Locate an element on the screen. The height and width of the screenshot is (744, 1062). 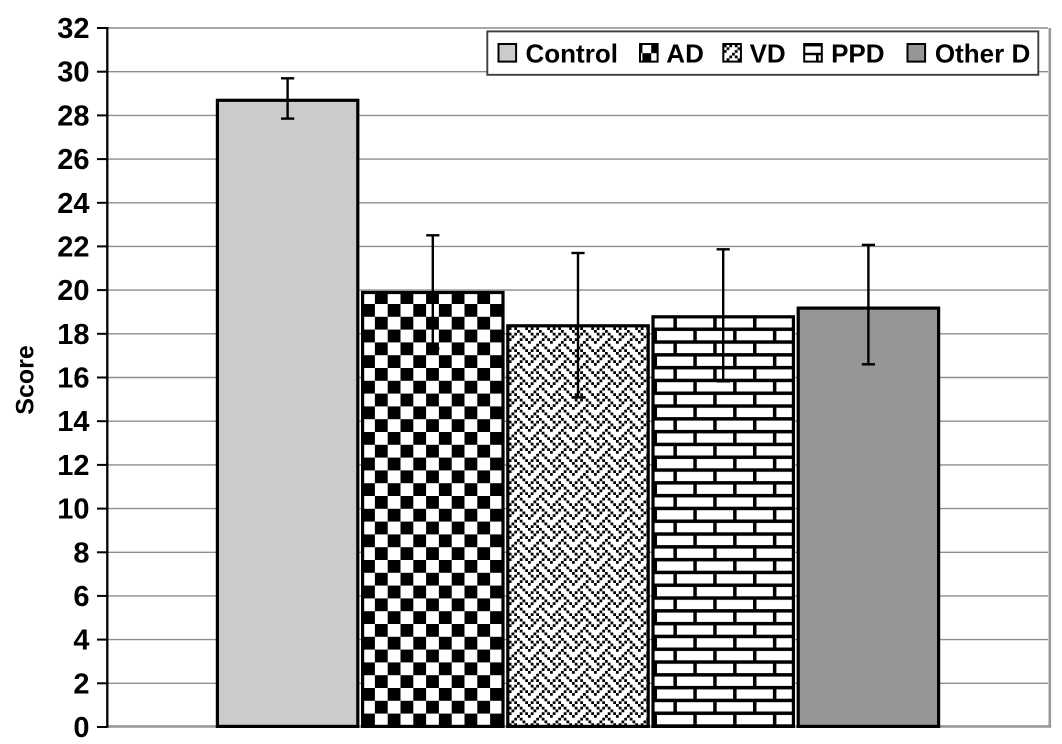
svg-text: 16 is located at coordinates (73, 379).